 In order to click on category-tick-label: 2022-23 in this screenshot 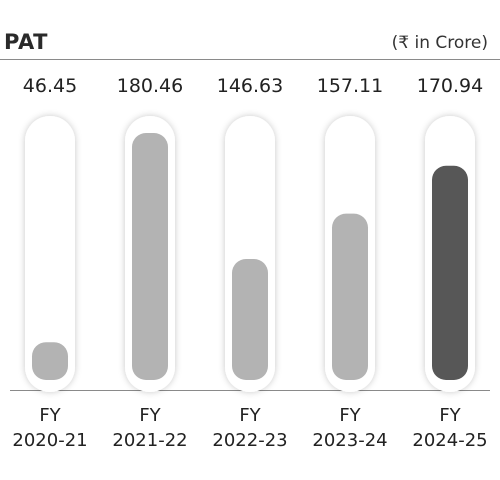, I will do `click(249, 440)`.